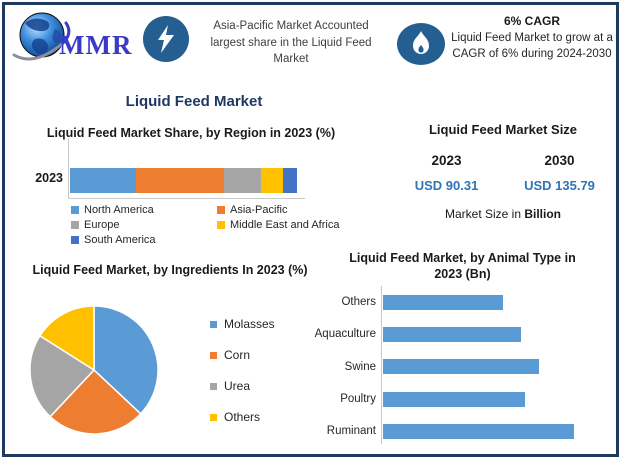  Describe the element at coordinates (96, 44) in the screenshot. I see `logo-text: MMR` at that location.